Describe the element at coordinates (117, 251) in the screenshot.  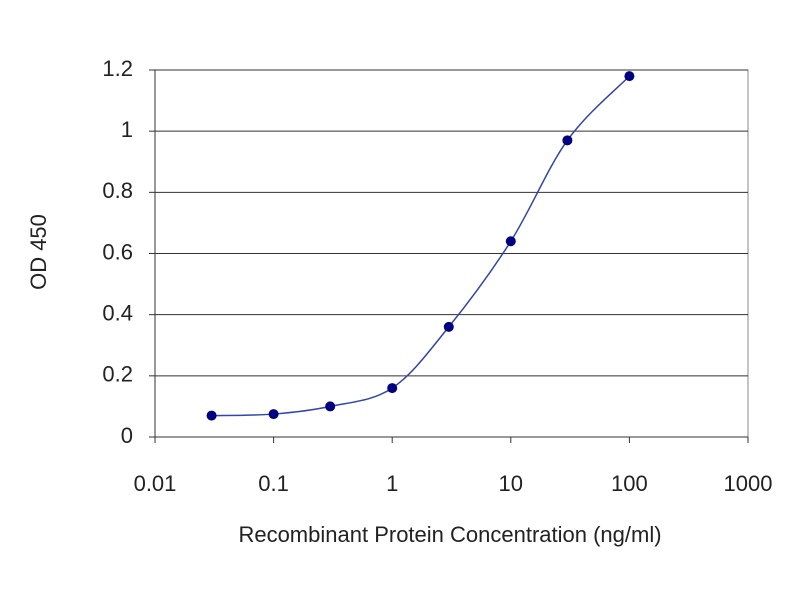
I see `y-tick-label: 0.6` at that location.